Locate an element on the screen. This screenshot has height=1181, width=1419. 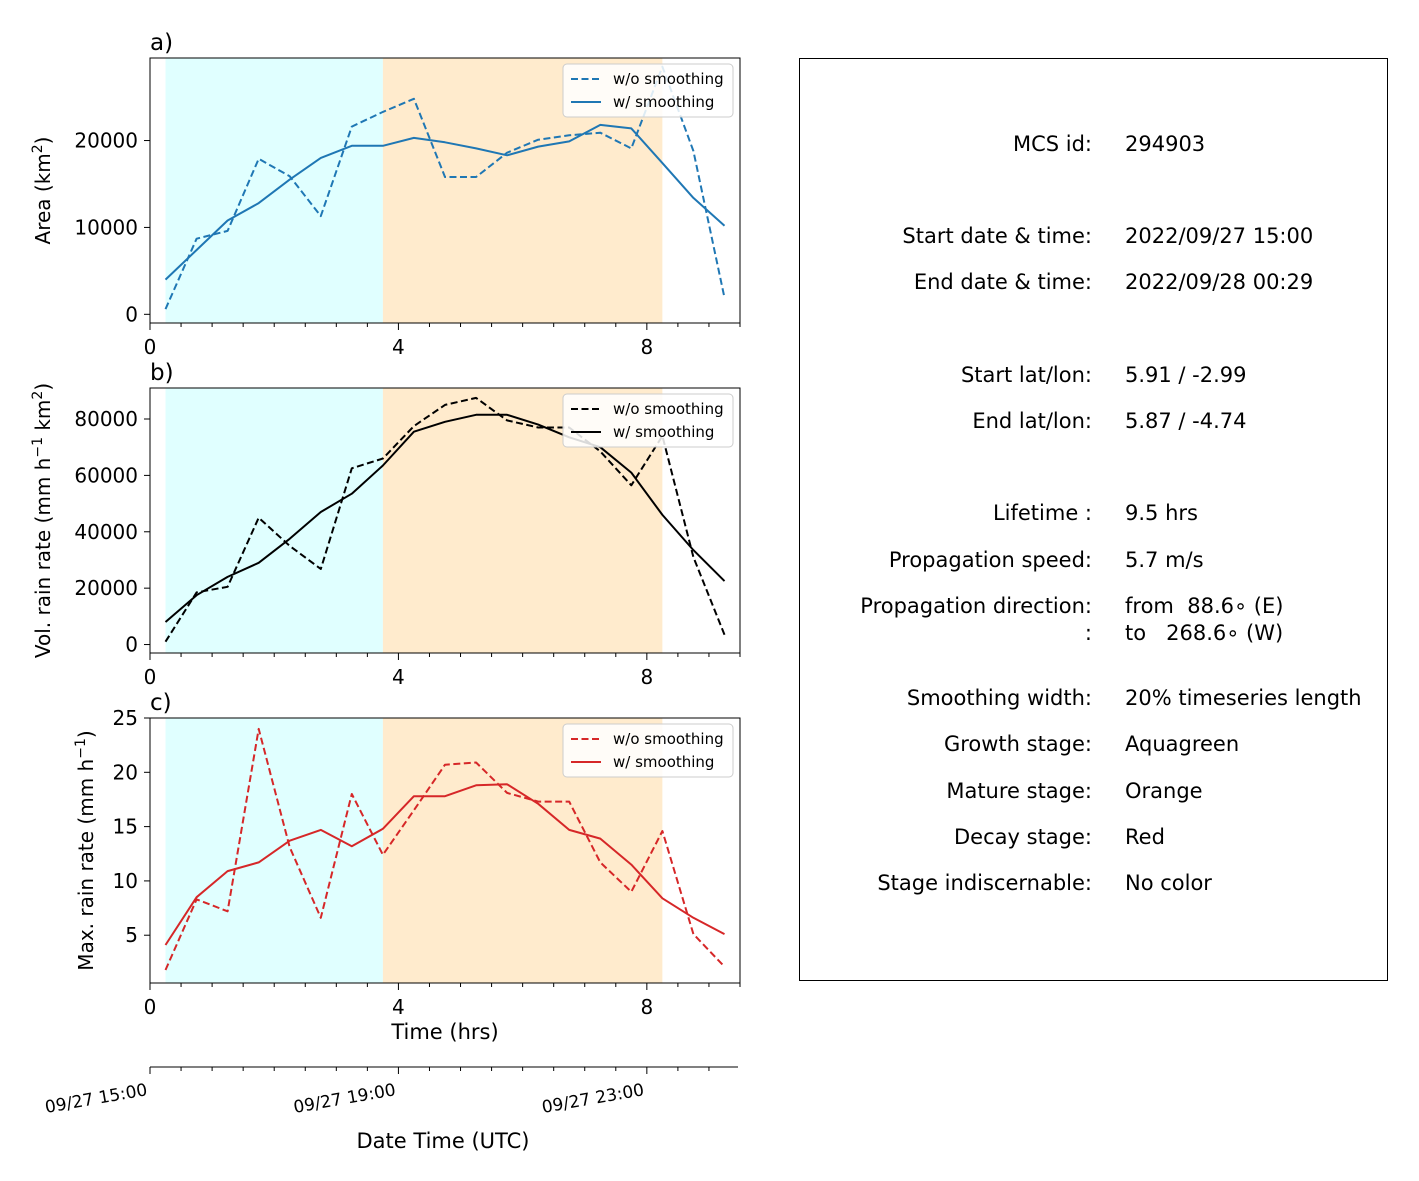
y-tick-label: 10 is located at coordinates (125, 881).